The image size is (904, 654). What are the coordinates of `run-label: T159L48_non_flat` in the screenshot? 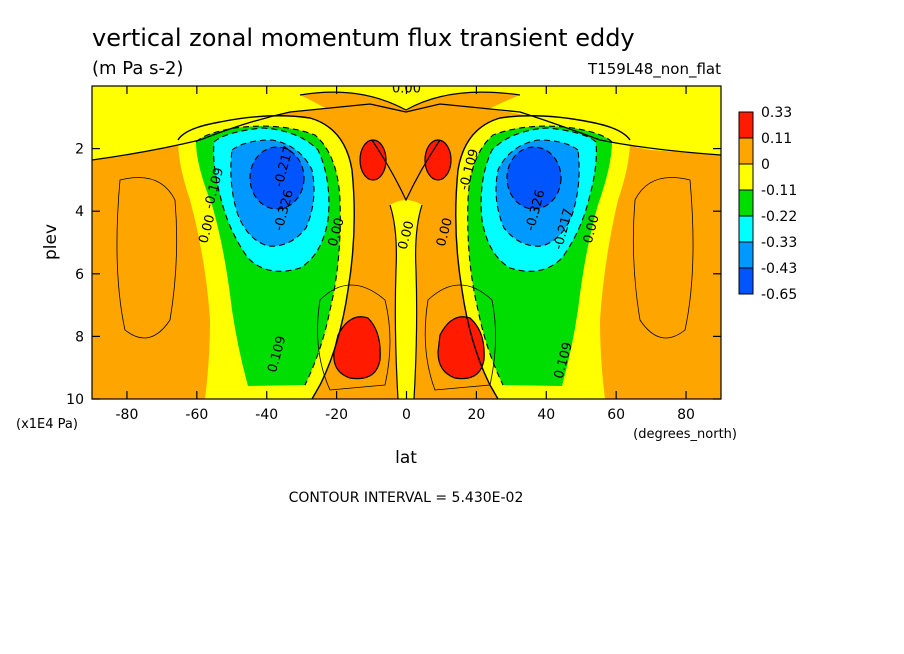 It's located at (654, 69).